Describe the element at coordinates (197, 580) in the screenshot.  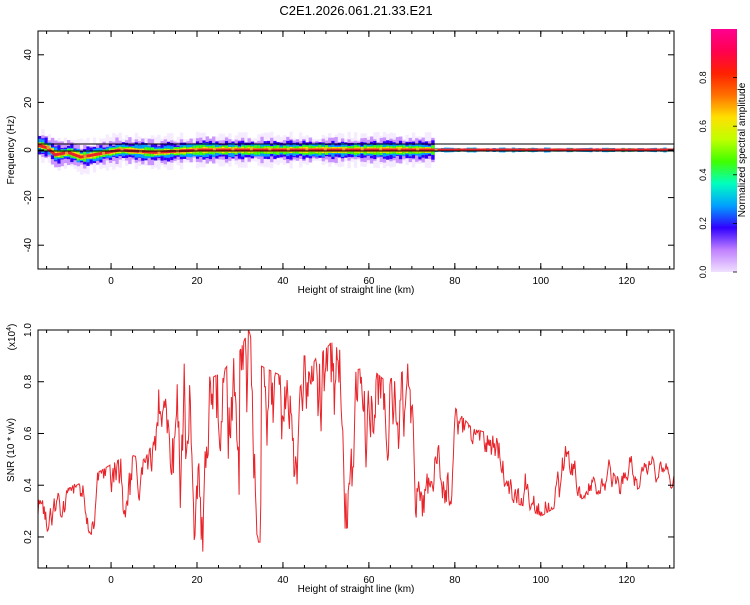
I see `snr-x-tick-label: 20` at that location.